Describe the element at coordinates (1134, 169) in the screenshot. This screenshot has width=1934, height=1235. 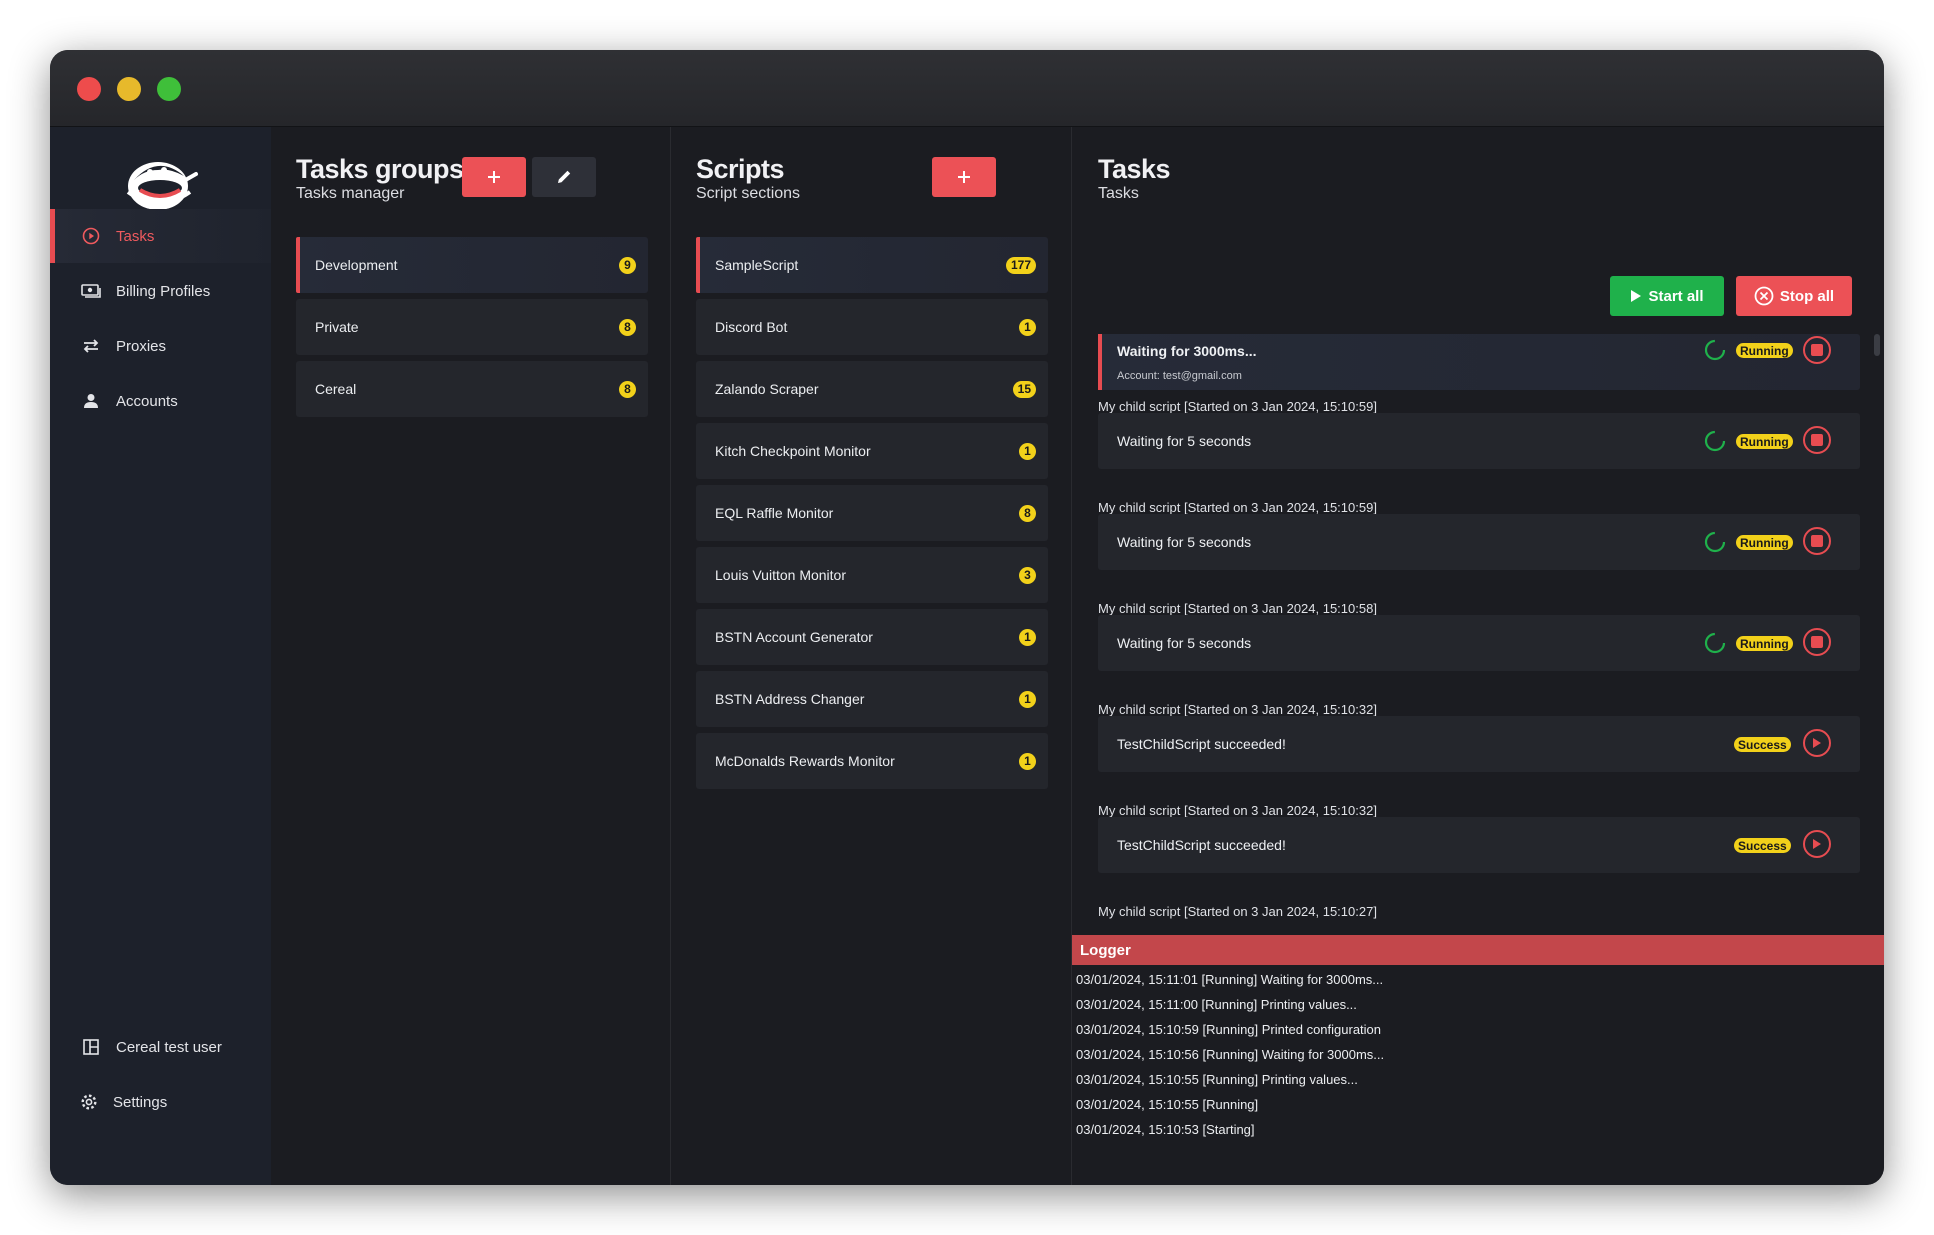
I see `panel-title: Tasks` at that location.